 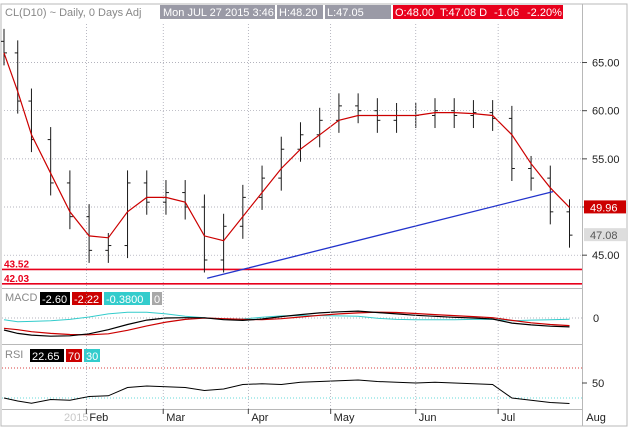 I want to click on zero-legend-value: 0, so click(x=157, y=300).